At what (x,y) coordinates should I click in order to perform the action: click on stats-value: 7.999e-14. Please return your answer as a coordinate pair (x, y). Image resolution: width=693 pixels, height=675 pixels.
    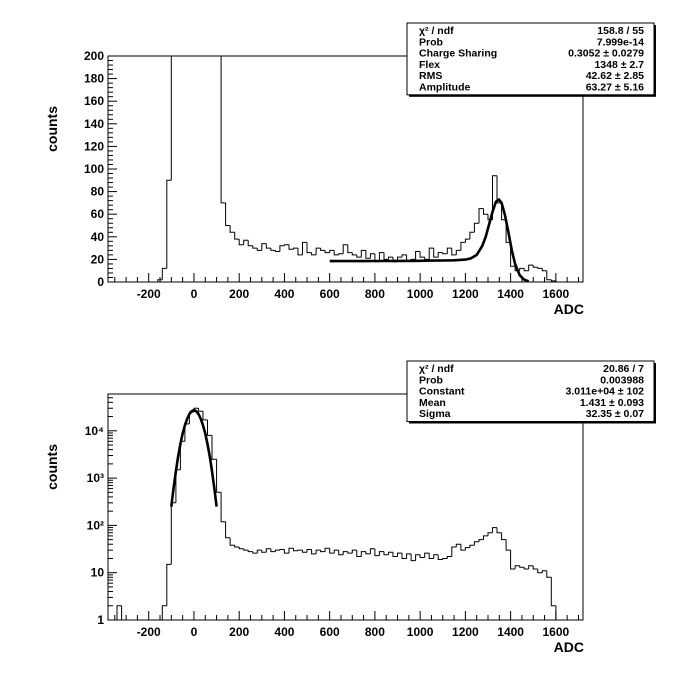
    Looking at the image, I should click on (620, 42).